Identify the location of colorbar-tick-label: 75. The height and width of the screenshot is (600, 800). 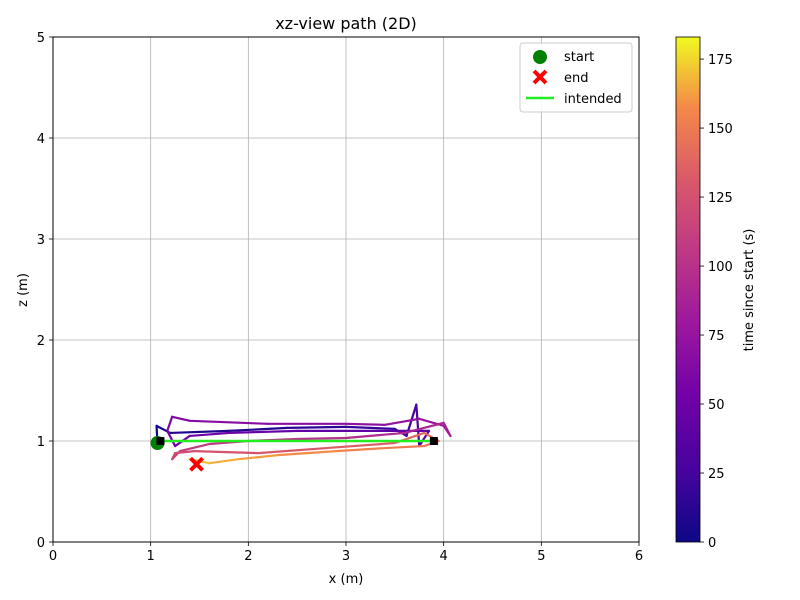
(716, 336).